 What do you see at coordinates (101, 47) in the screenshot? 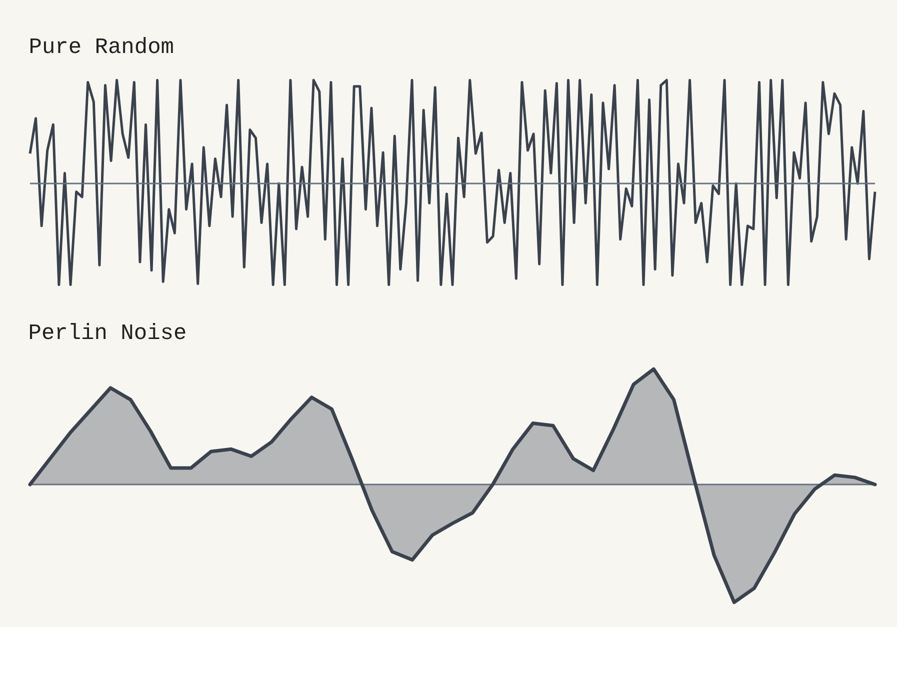
I see `chart-title: Pure Random` at bounding box center [101, 47].